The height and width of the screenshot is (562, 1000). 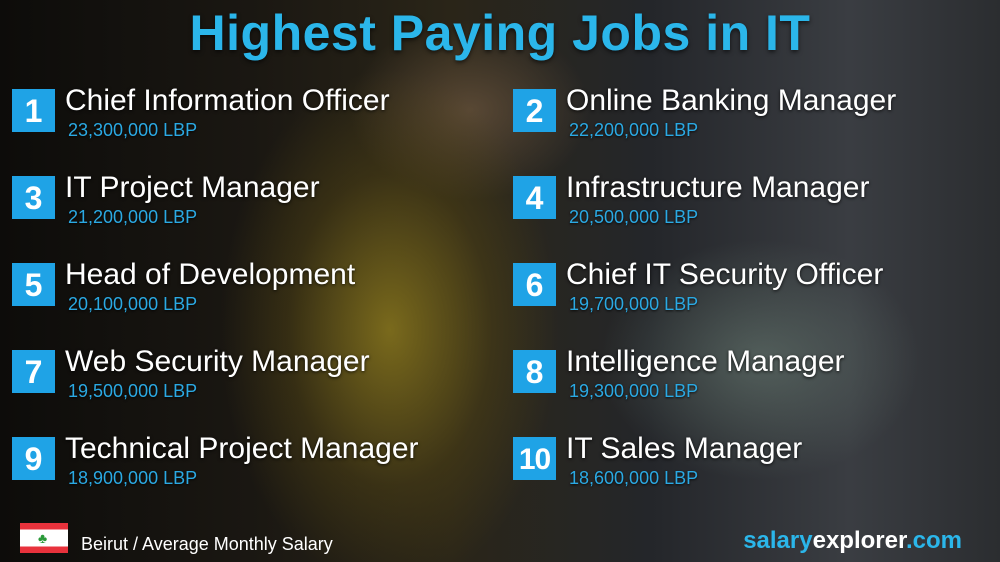 What do you see at coordinates (217, 361) in the screenshot?
I see `job-title: Web Security Manager` at bounding box center [217, 361].